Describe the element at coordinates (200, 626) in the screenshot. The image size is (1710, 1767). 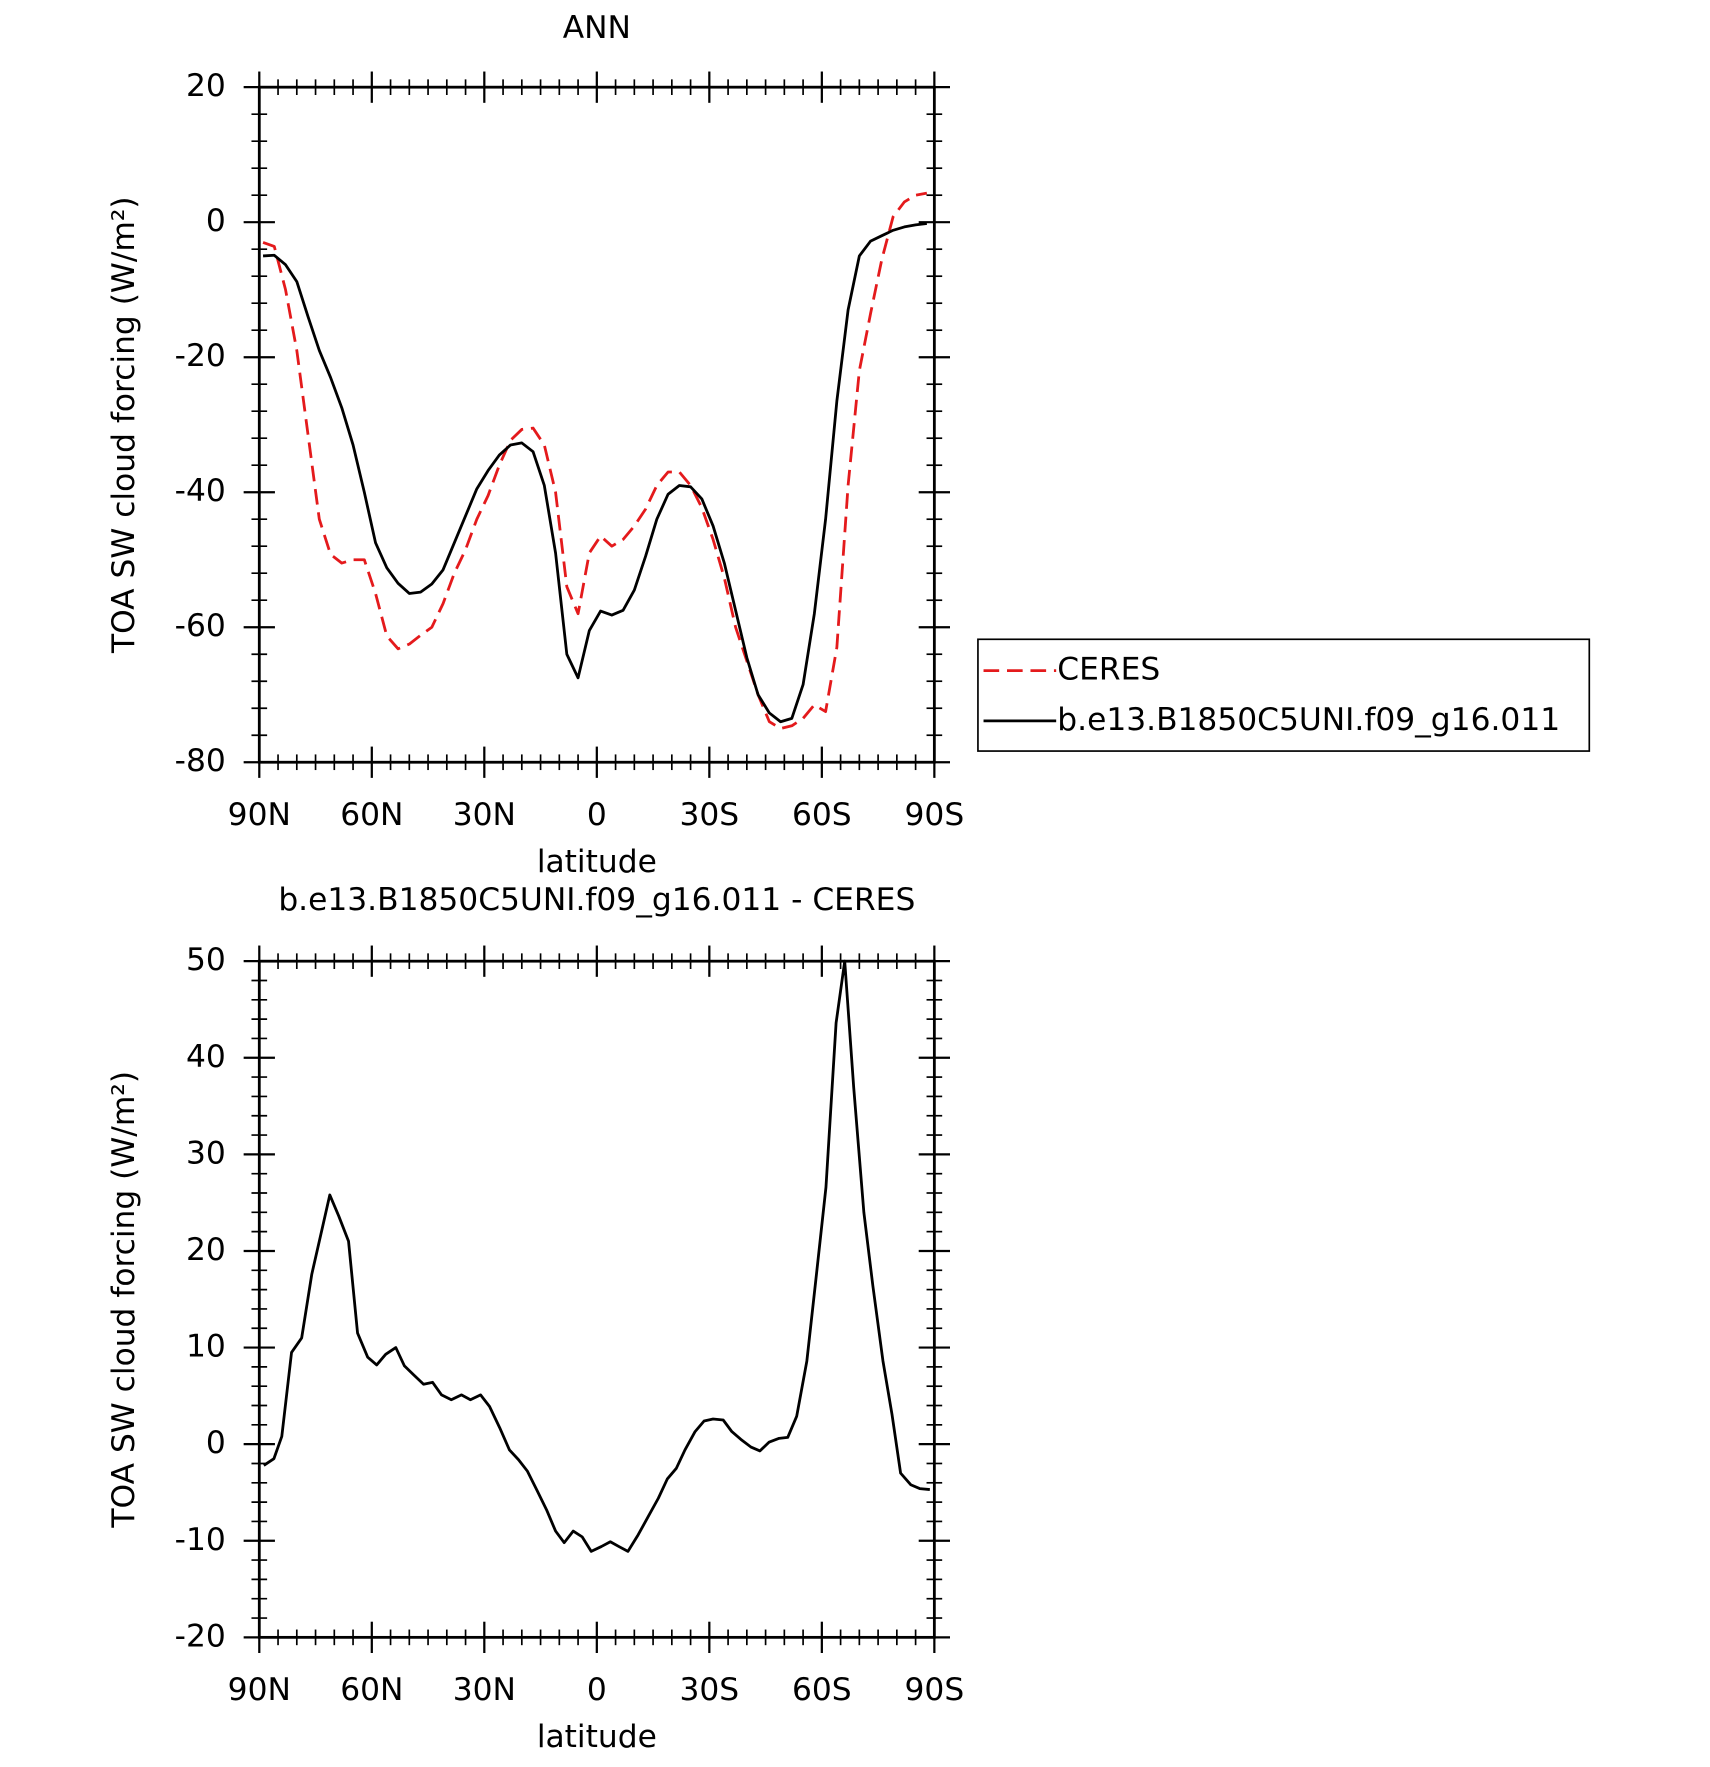
I see `y-tick-label: -60` at that location.